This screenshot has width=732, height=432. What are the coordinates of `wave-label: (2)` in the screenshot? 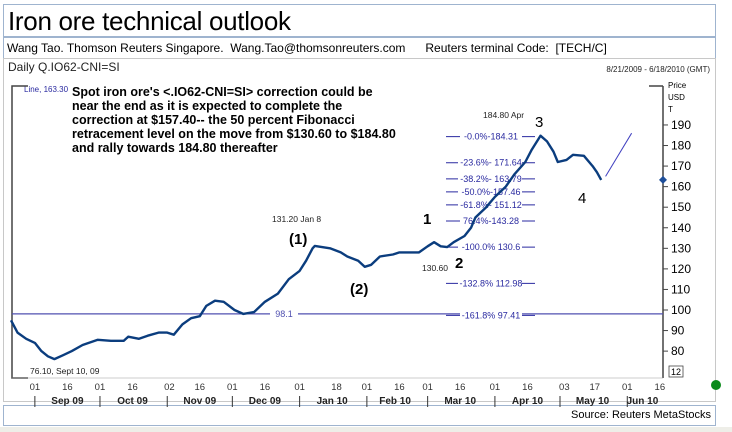 It's located at (359, 289).